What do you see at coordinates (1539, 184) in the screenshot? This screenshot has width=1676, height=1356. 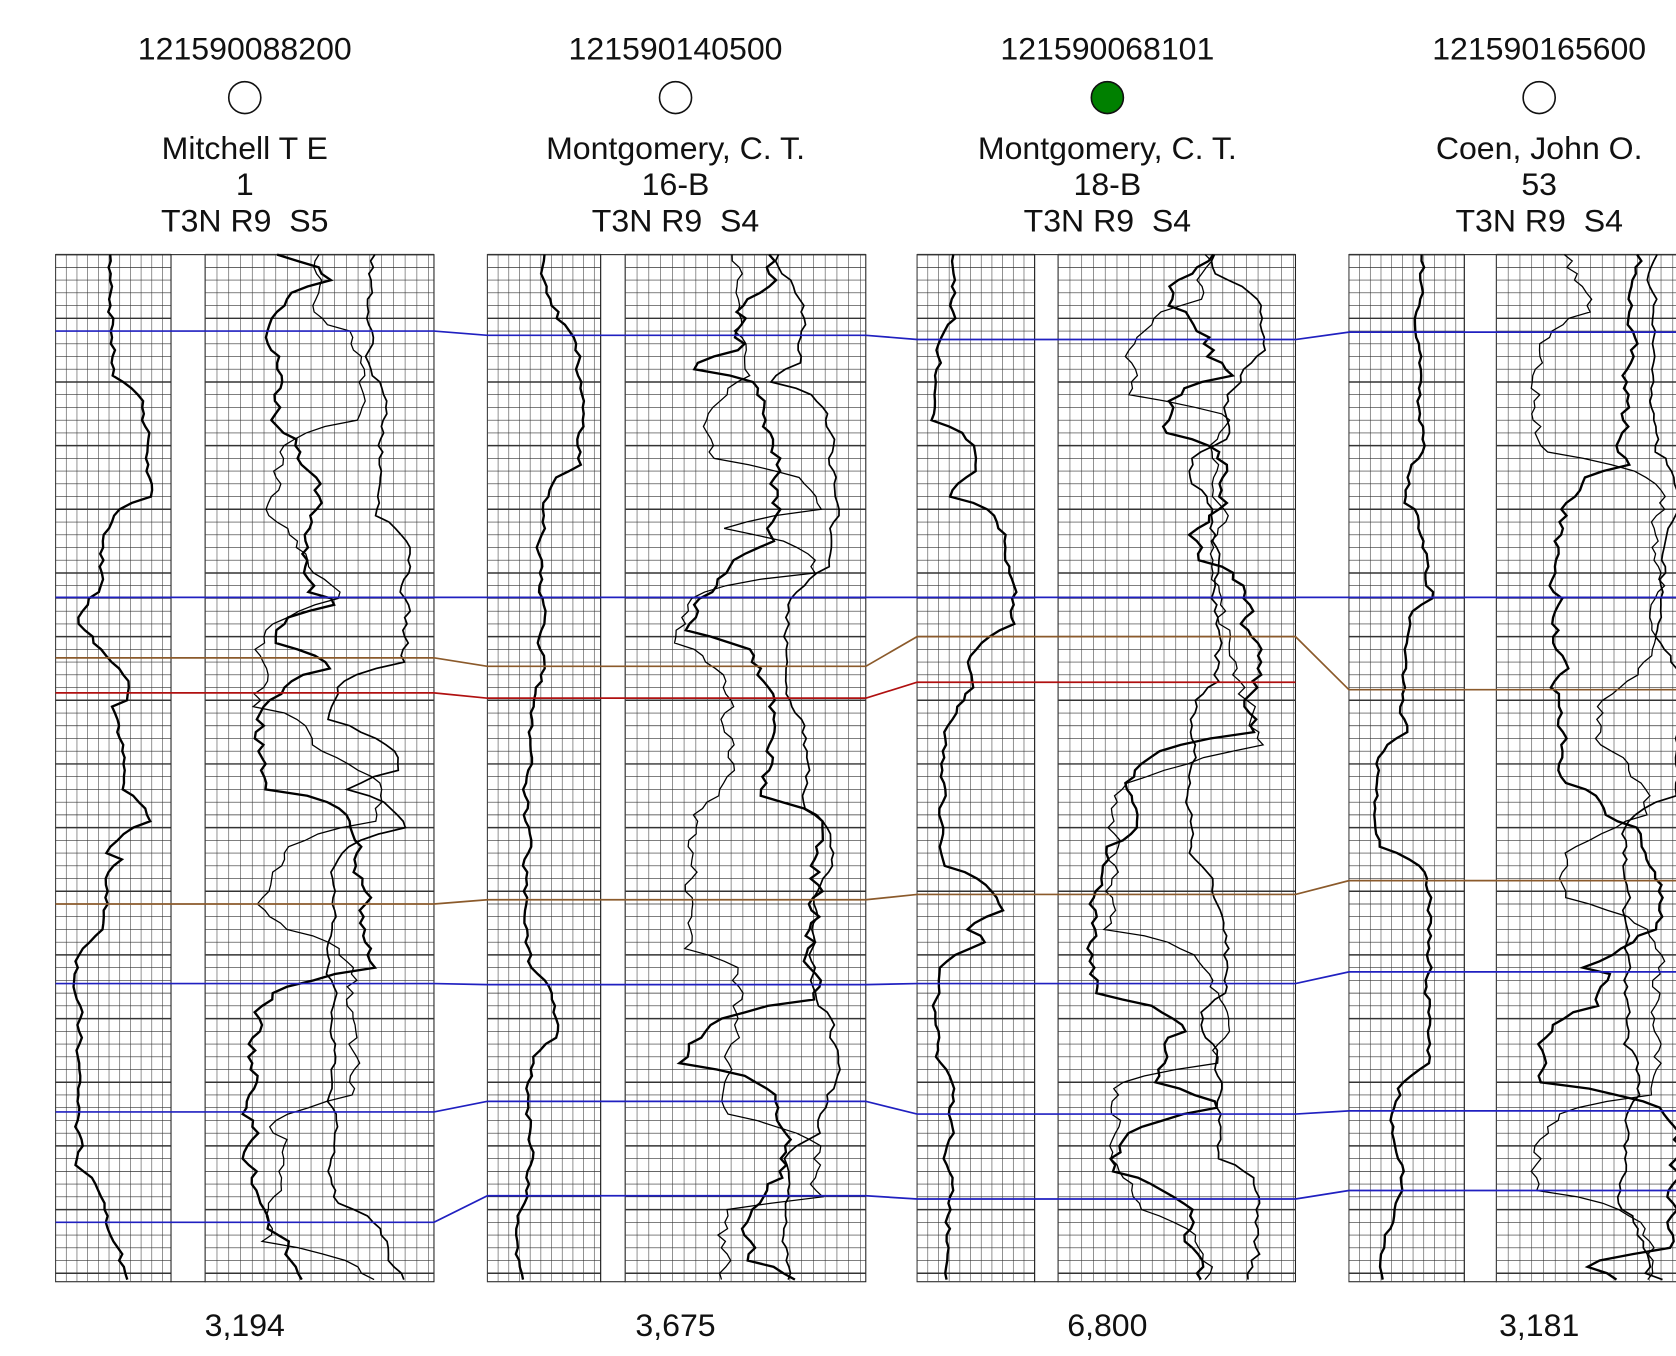 I see `well-number: 53` at bounding box center [1539, 184].